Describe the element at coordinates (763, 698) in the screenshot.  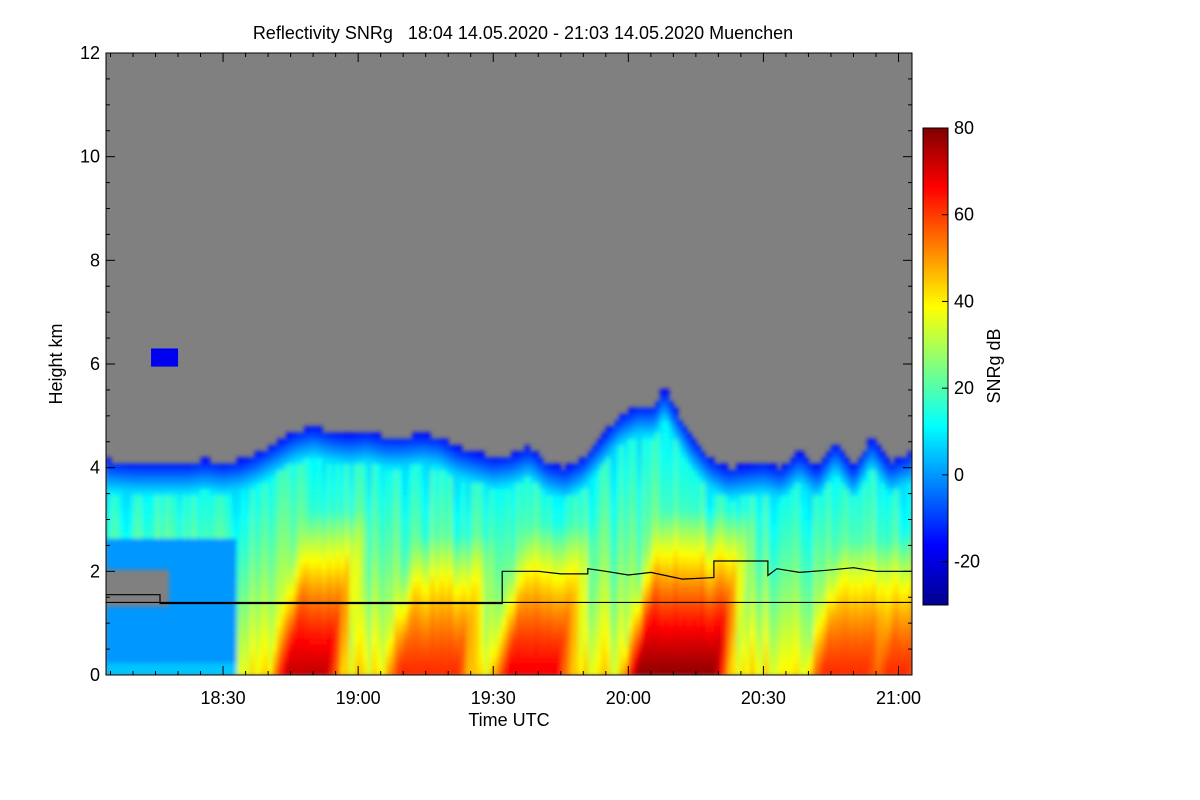
I see `x-tick-label: 20:30` at that location.